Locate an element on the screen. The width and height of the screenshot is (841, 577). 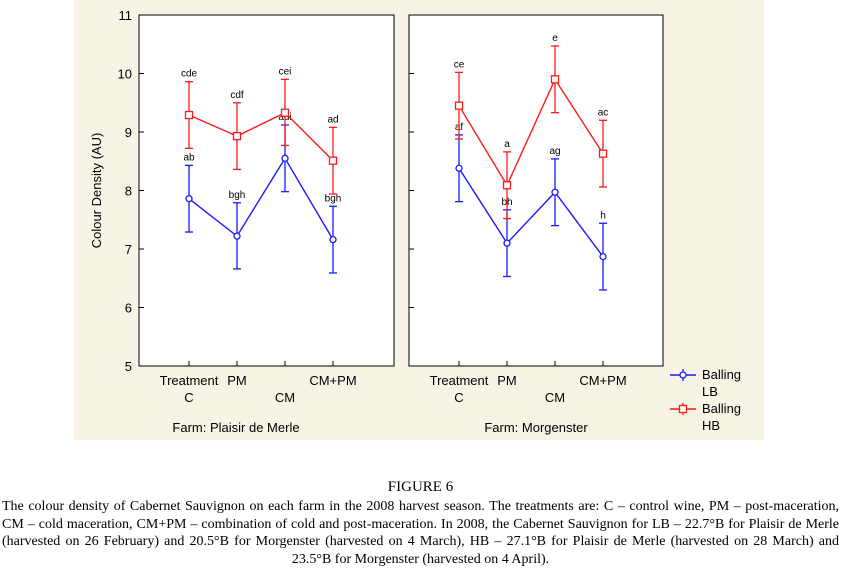
y-tick-label: 5 is located at coordinates (128, 366).